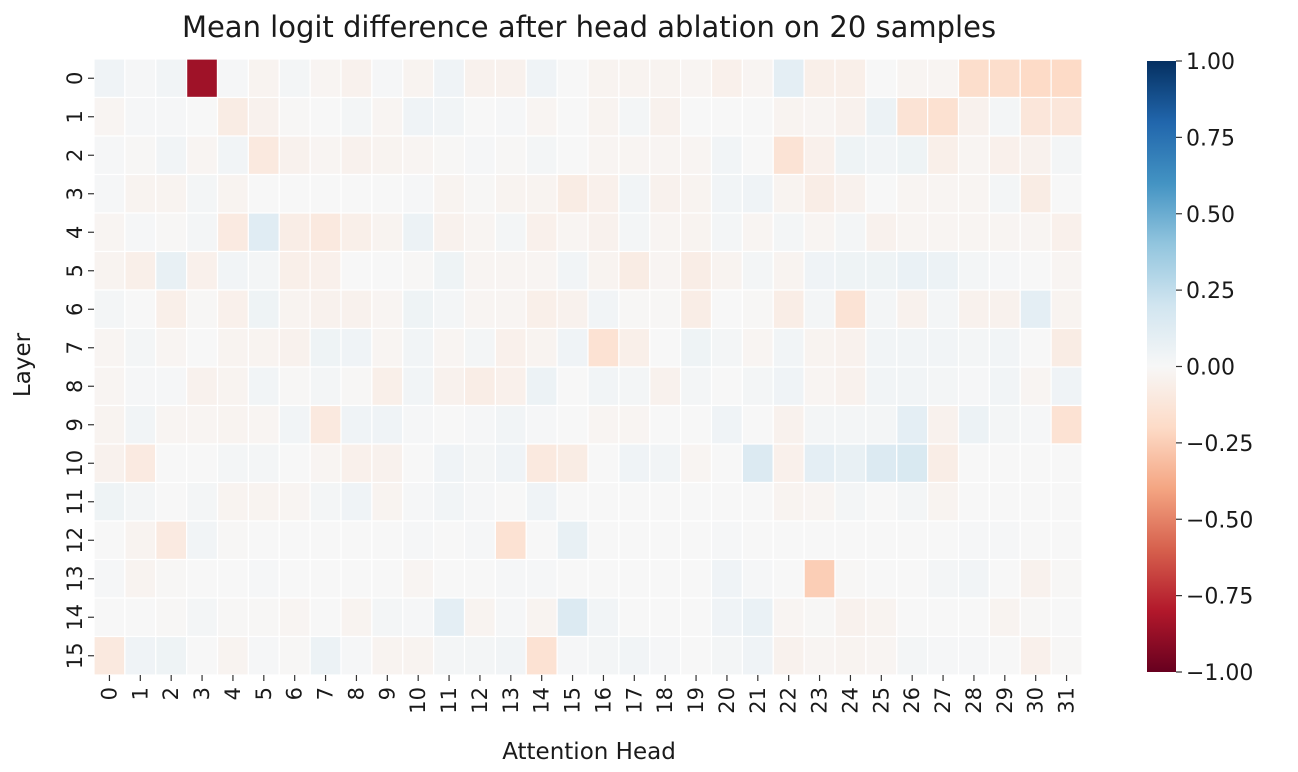 The image size is (1298, 772). What do you see at coordinates (943, 700) in the screenshot?
I see `x-tick-label: 27` at bounding box center [943, 700].